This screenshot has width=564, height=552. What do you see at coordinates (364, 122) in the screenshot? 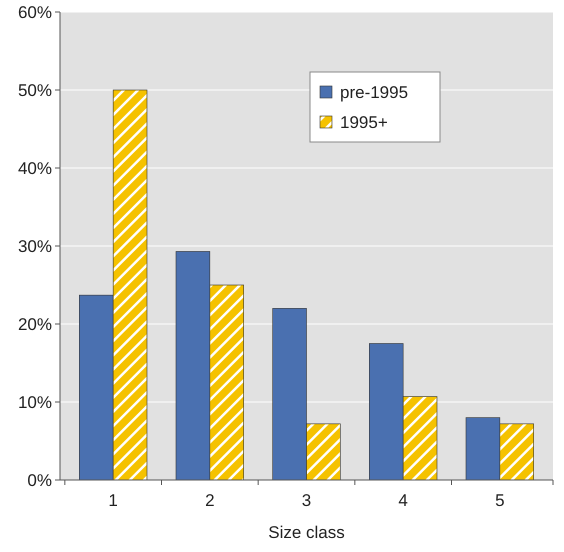
I see `legend-label: 1995+` at bounding box center [364, 122].